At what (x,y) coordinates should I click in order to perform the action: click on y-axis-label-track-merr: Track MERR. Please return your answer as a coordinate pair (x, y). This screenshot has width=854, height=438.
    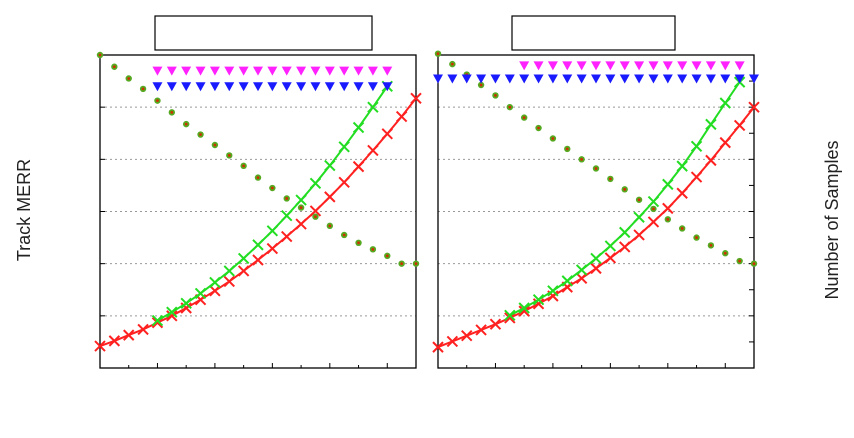
    Looking at the image, I should click on (24, 210).